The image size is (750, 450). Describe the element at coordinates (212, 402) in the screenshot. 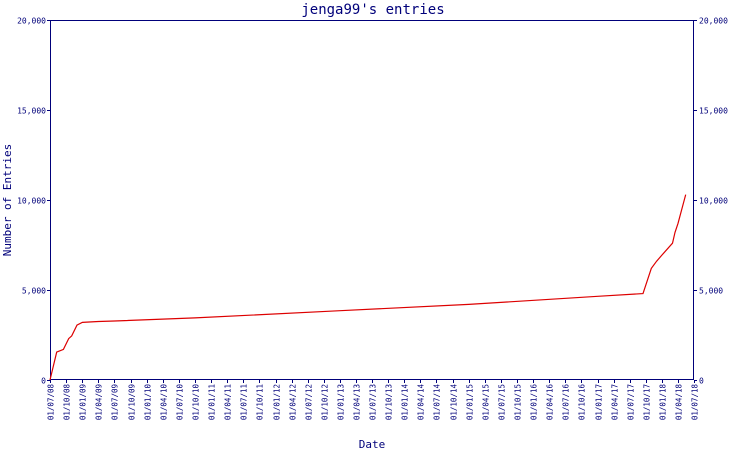

I see `x-tick-label: 01/01/11` at that location.